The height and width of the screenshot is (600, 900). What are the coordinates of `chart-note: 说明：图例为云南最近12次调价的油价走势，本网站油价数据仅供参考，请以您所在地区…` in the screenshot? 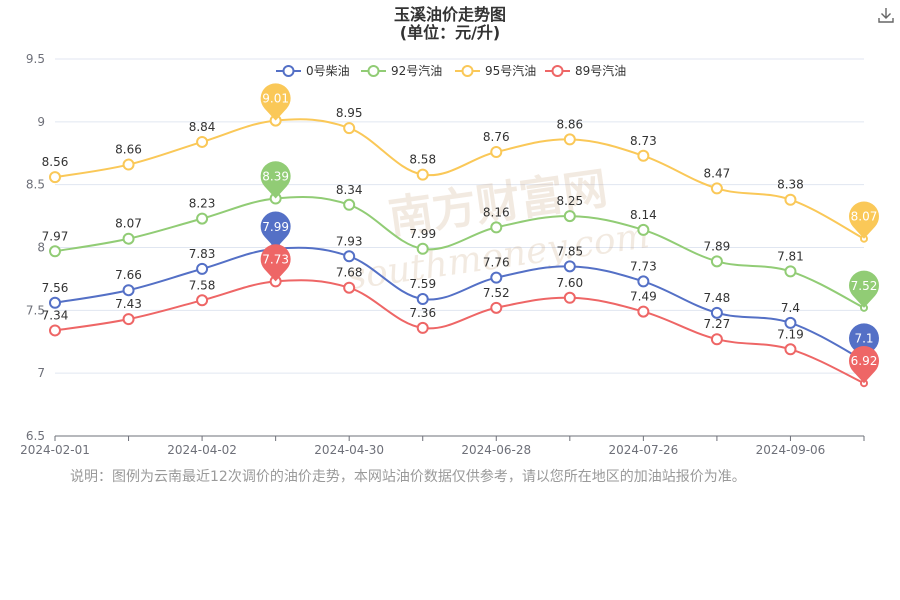 It's located at (408, 477).